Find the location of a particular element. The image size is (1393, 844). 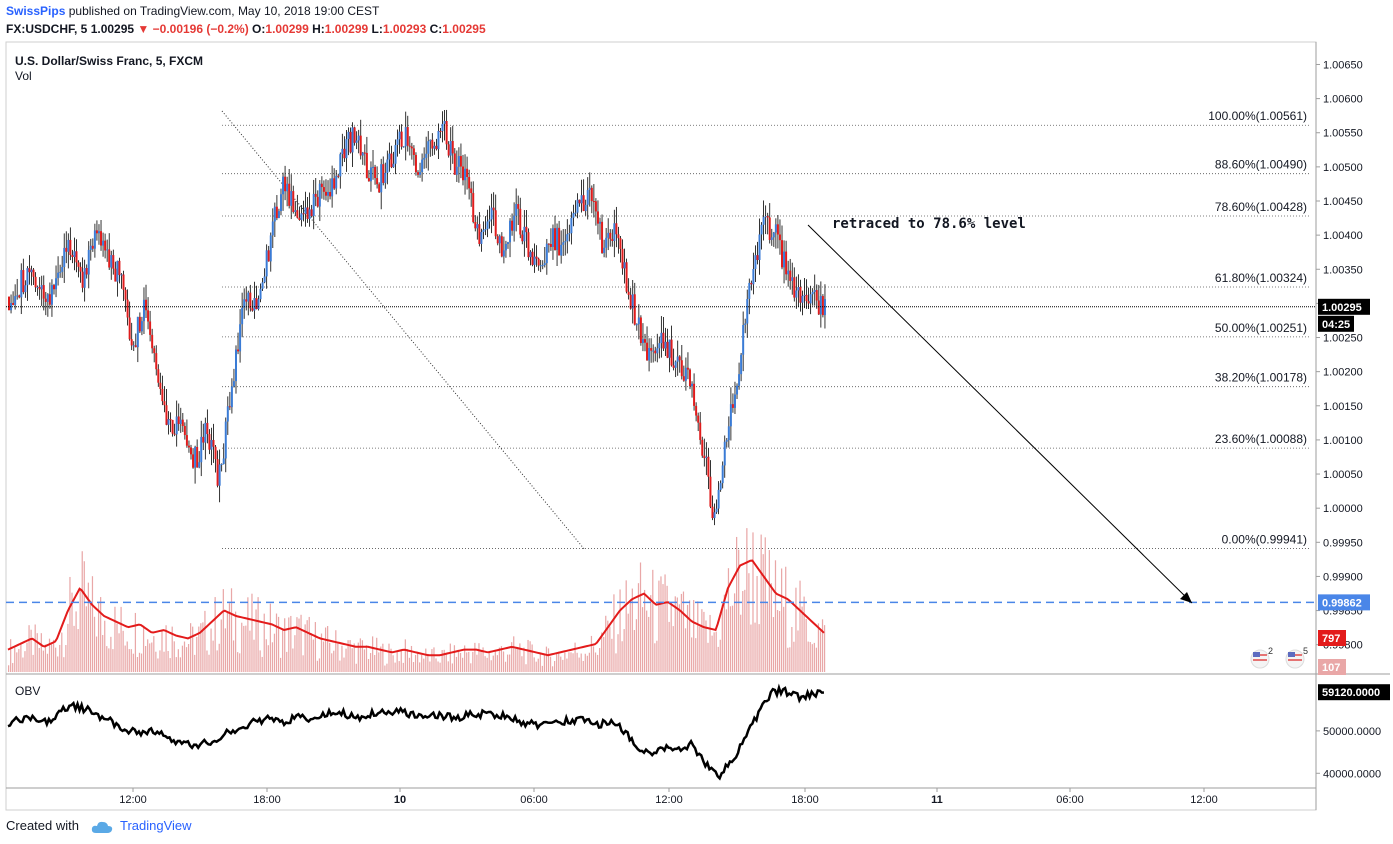

author-link: SwissPips is located at coordinates (36, 11).